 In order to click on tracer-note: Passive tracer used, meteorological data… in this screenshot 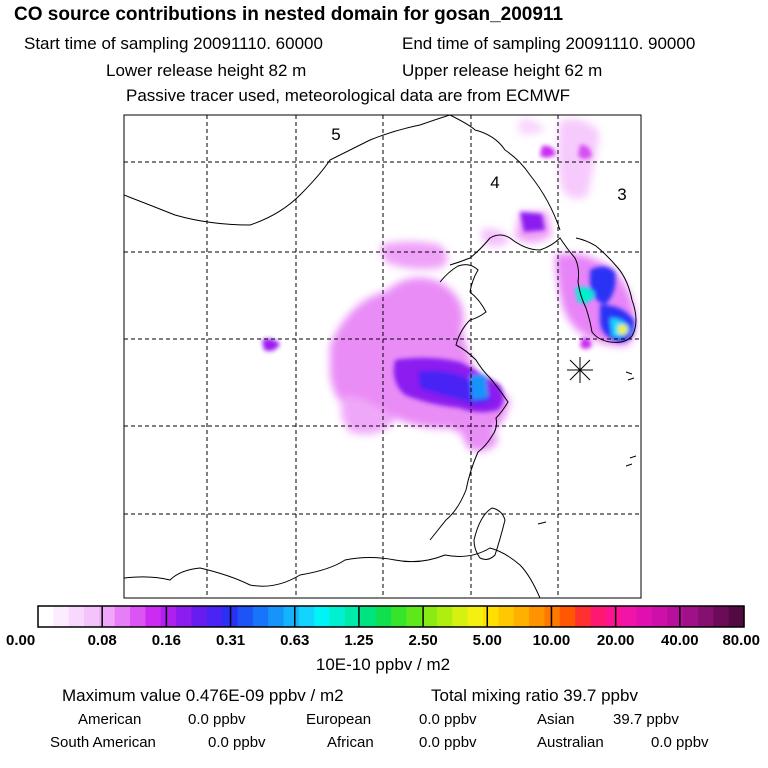, I will do `click(348, 95)`.